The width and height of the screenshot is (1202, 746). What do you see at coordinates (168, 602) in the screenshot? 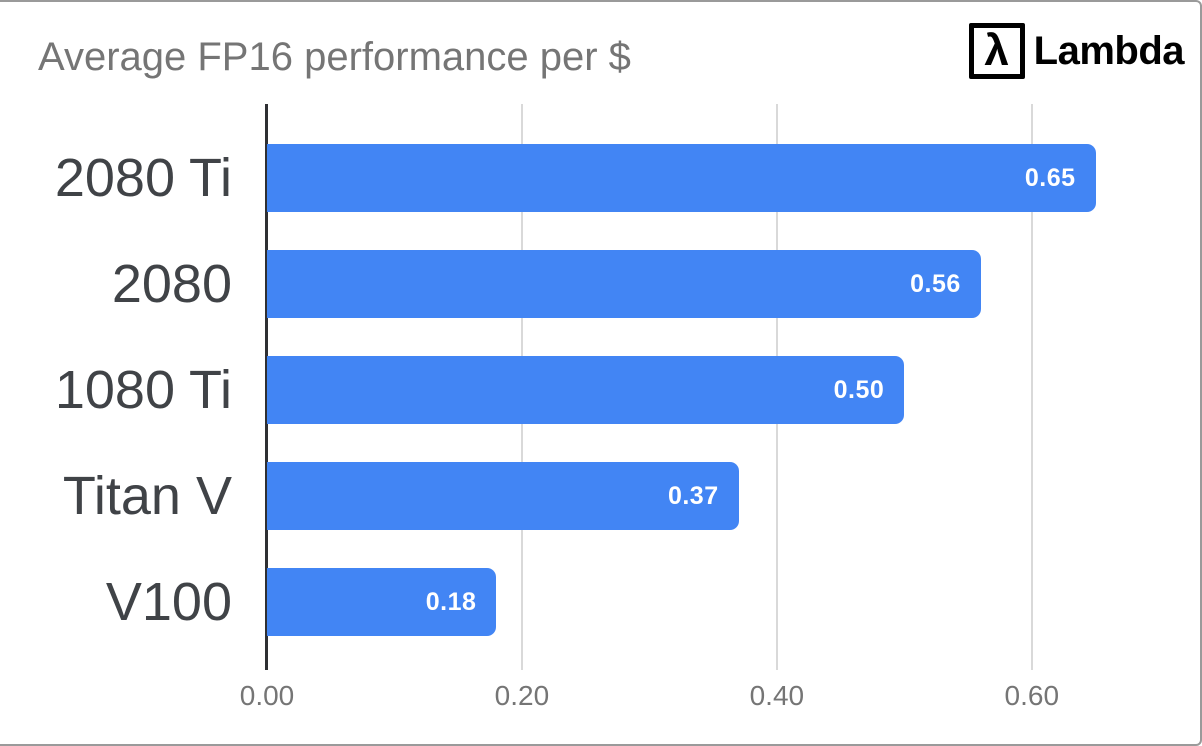
I see `category-label: V100` at bounding box center [168, 602].